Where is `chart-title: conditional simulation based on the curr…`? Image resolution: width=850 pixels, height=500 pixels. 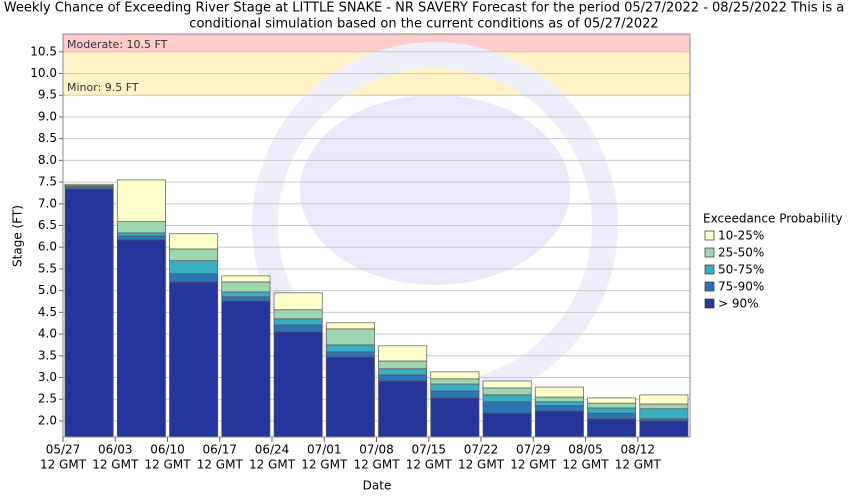
chart-title: conditional simulation based on the curr… is located at coordinates (423, 24).